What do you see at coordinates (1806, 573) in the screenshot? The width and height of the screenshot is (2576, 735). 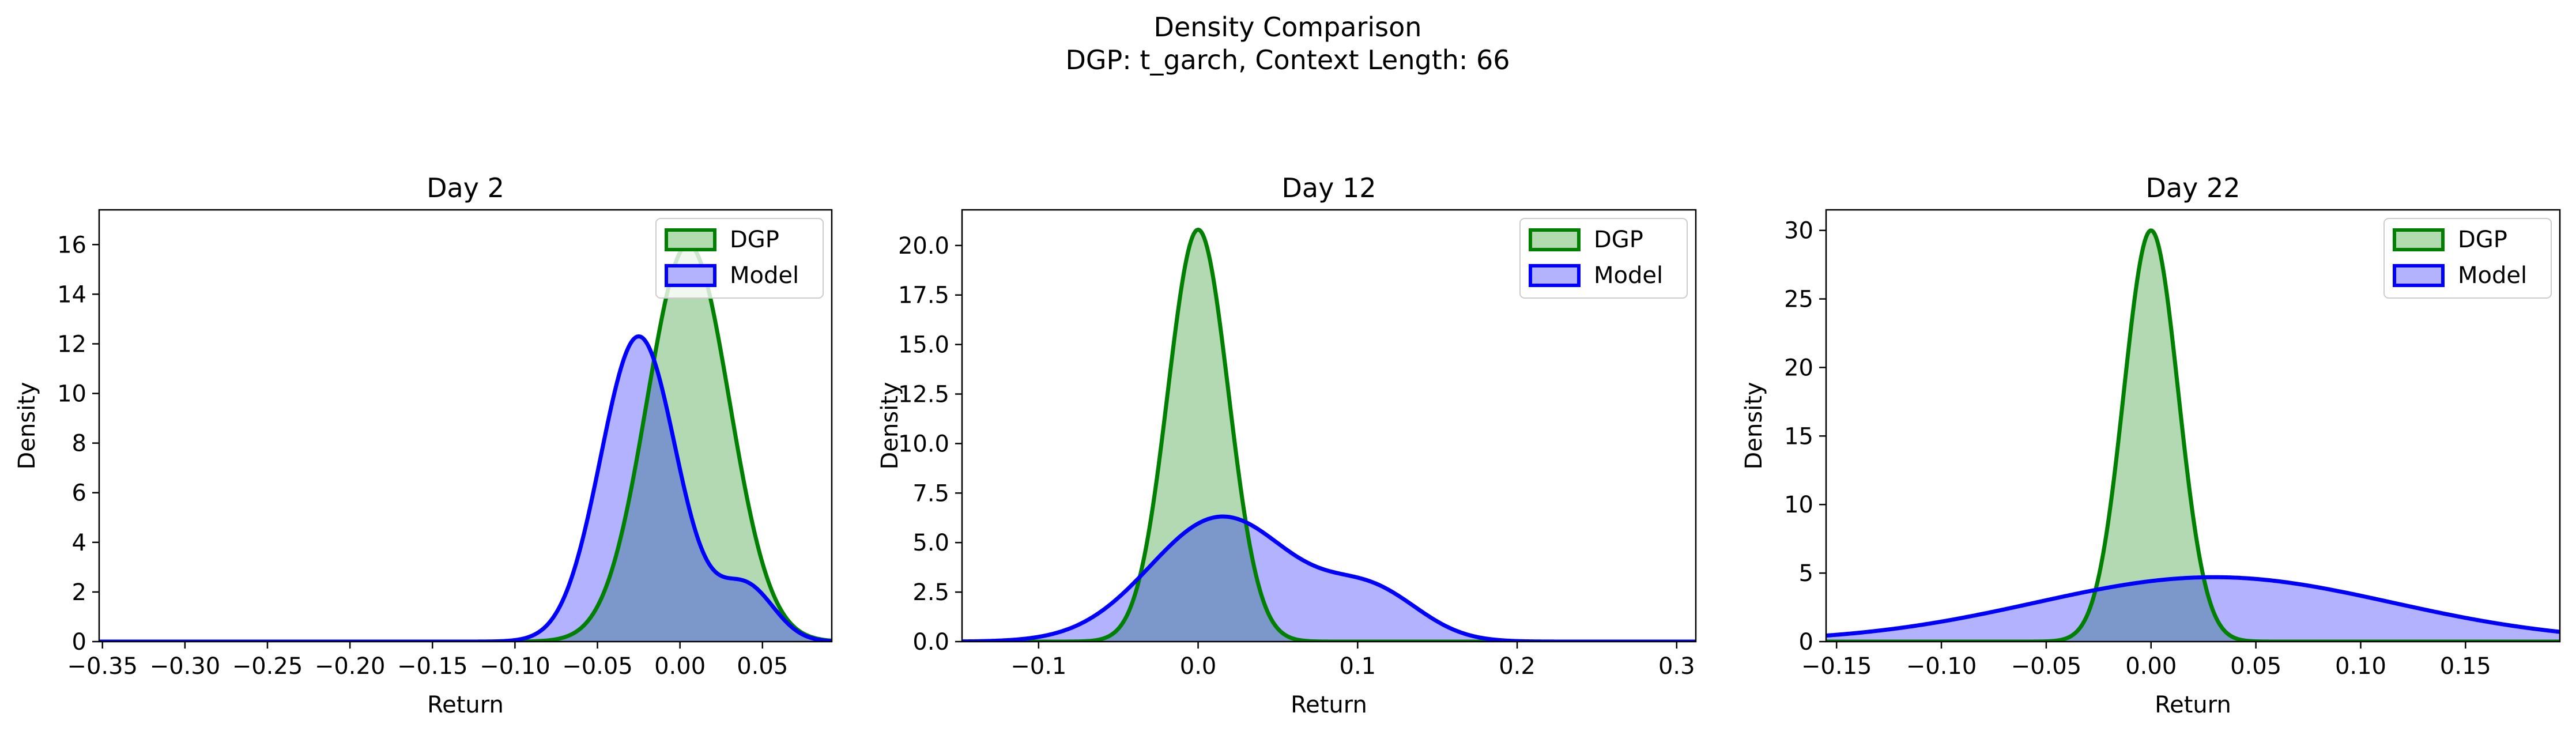 I see `y-tick-label: 5` at bounding box center [1806, 573].